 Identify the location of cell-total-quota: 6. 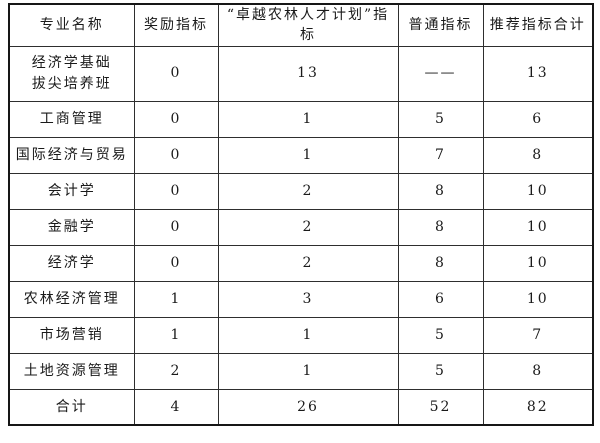
(538, 119).